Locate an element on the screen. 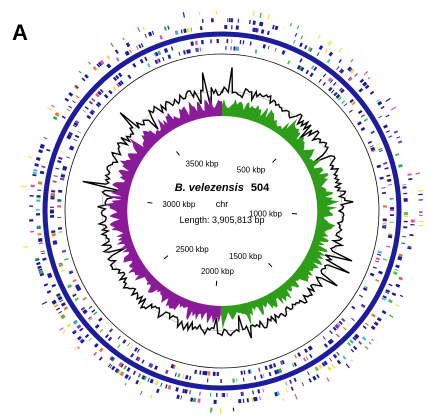 The width and height of the screenshot is (428, 418). organism-title: B. velezensis 504 is located at coordinates (222, 188).